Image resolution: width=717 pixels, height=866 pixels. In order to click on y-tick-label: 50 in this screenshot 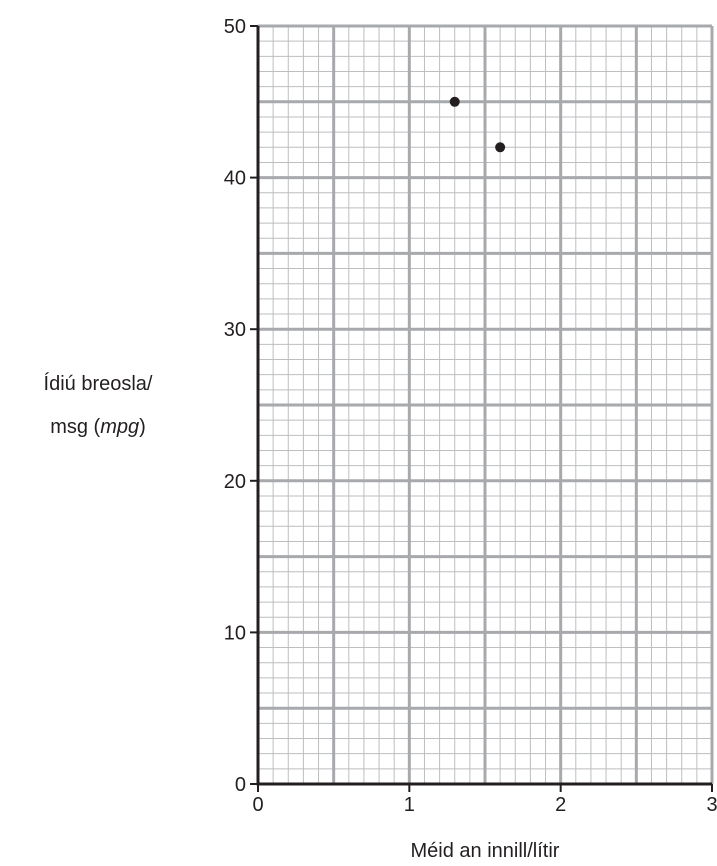, I will do `click(235, 27)`.